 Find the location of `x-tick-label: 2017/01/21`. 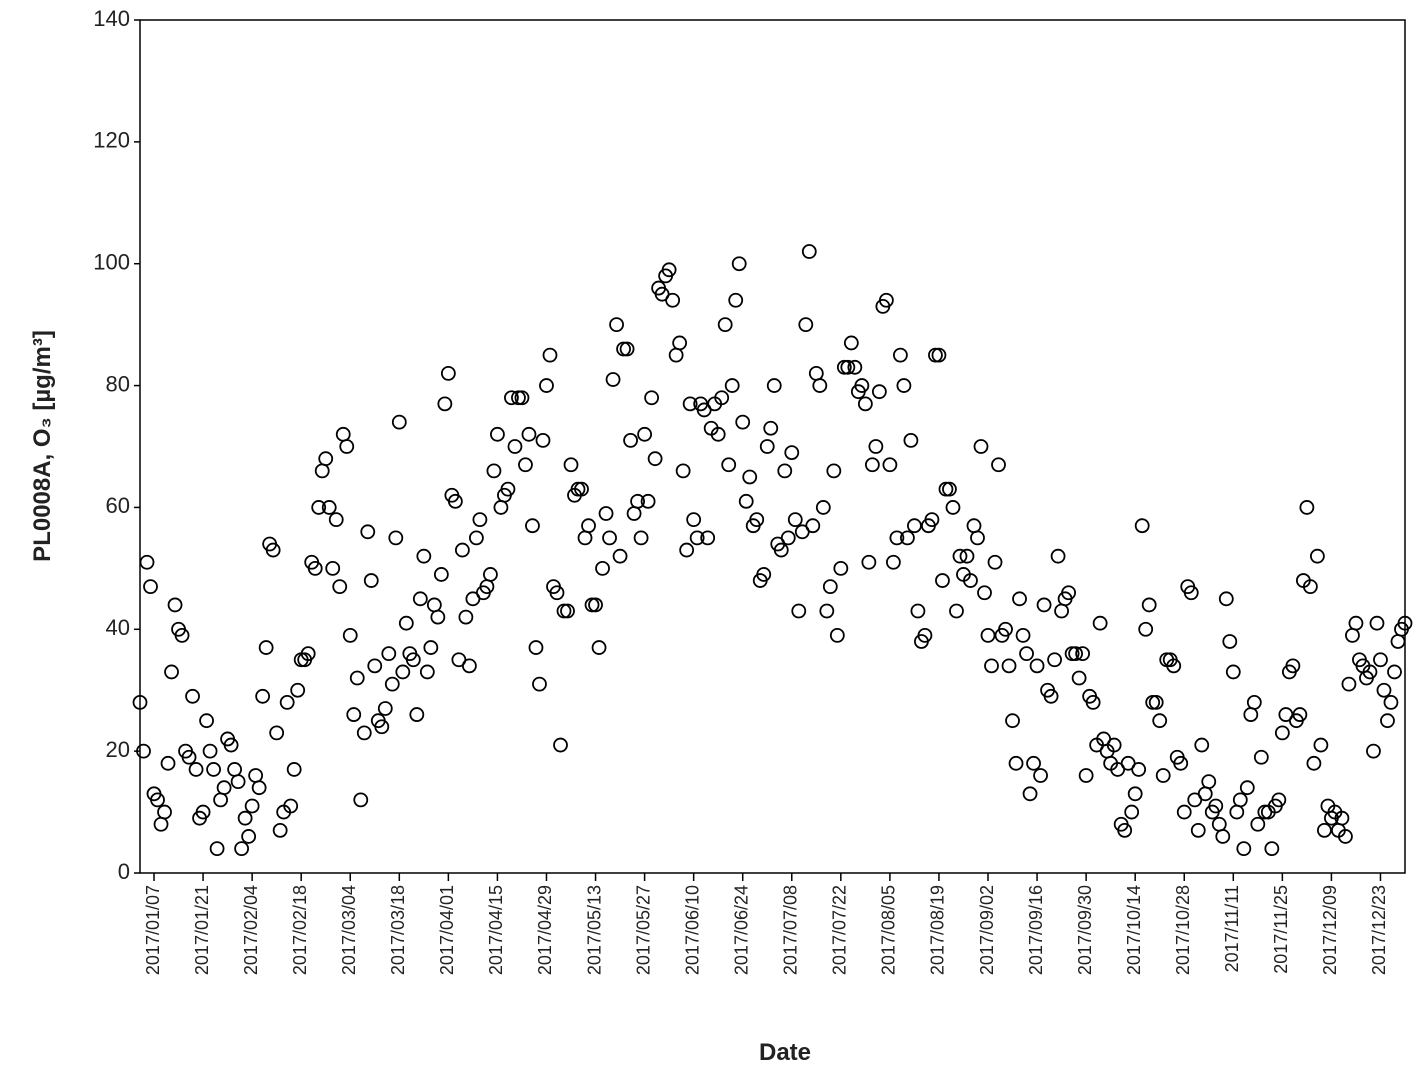

x-tick-label: 2017/01/21 is located at coordinates (202, 930).